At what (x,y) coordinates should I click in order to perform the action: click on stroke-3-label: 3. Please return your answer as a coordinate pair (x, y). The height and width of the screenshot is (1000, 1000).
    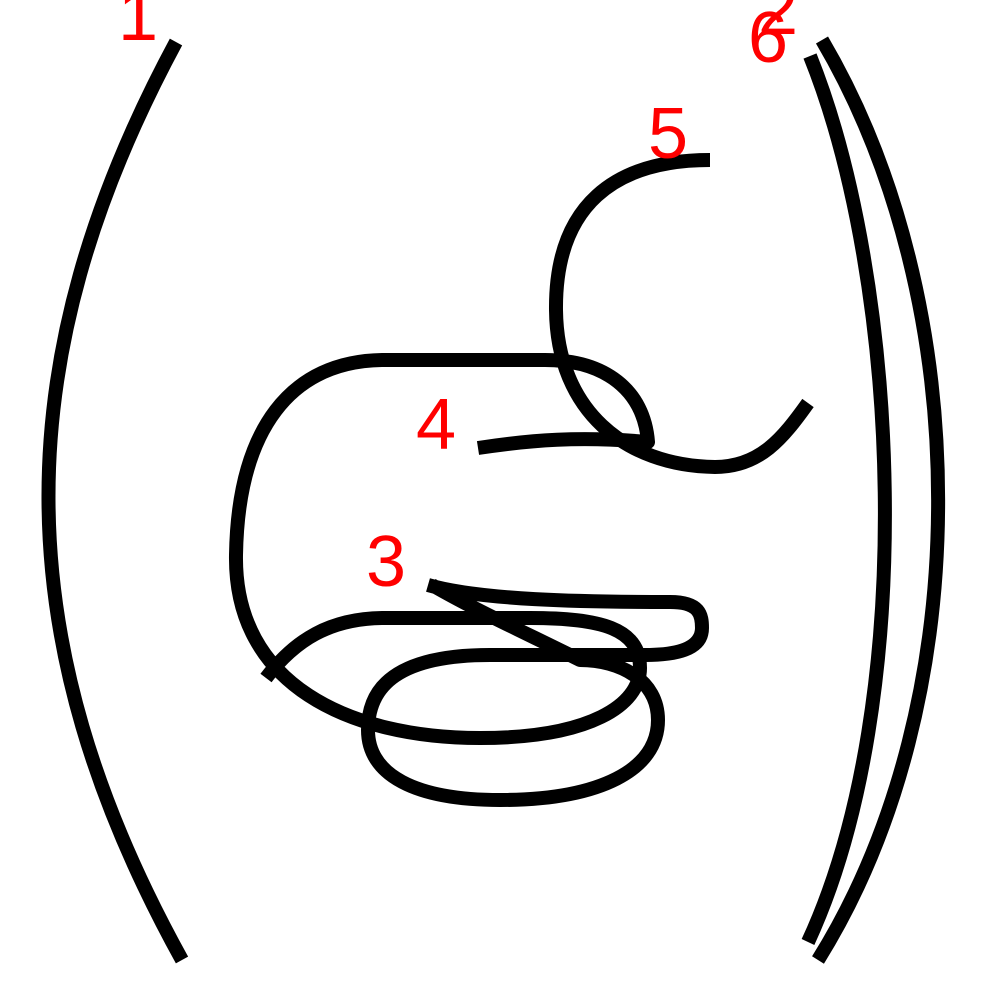
    Looking at the image, I should click on (386, 562).